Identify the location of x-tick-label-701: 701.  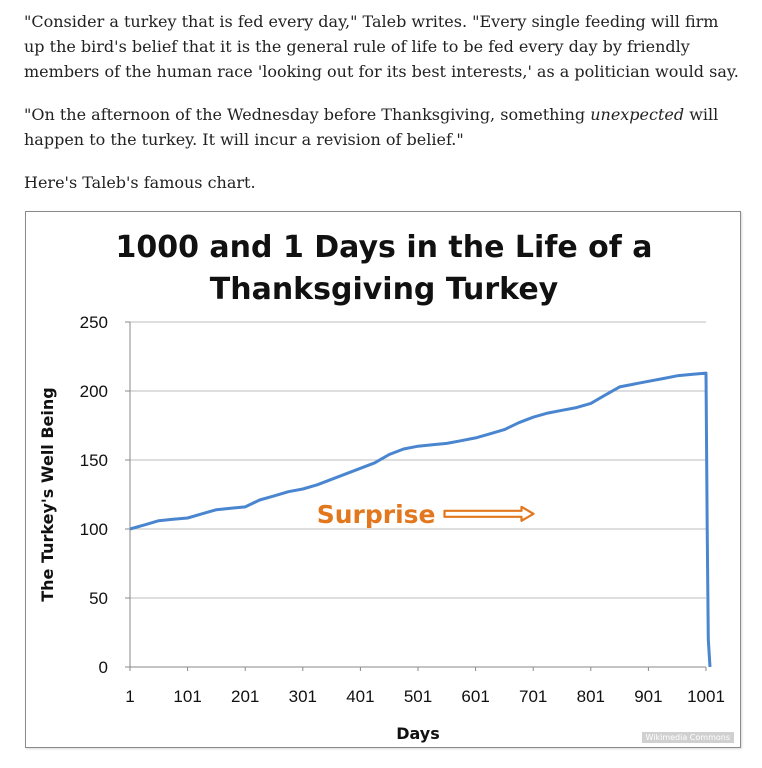
(533, 696).